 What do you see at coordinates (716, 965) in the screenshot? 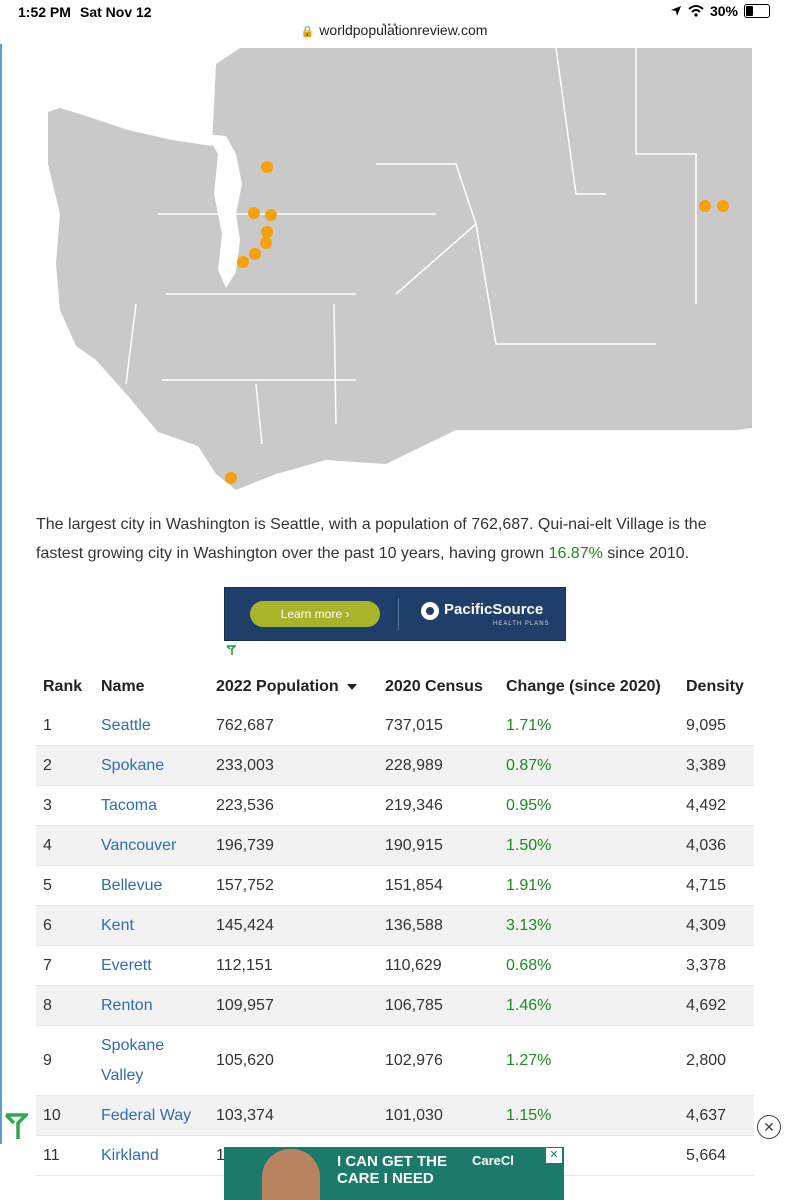
I see `density-cell: 3,378` at bounding box center [716, 965].